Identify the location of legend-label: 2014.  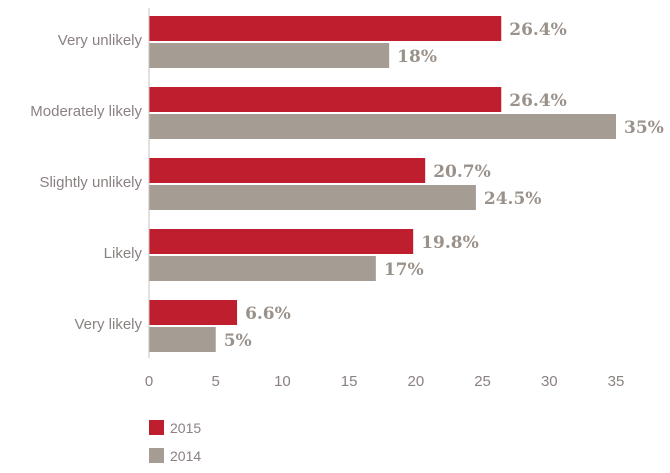
(185, 456).